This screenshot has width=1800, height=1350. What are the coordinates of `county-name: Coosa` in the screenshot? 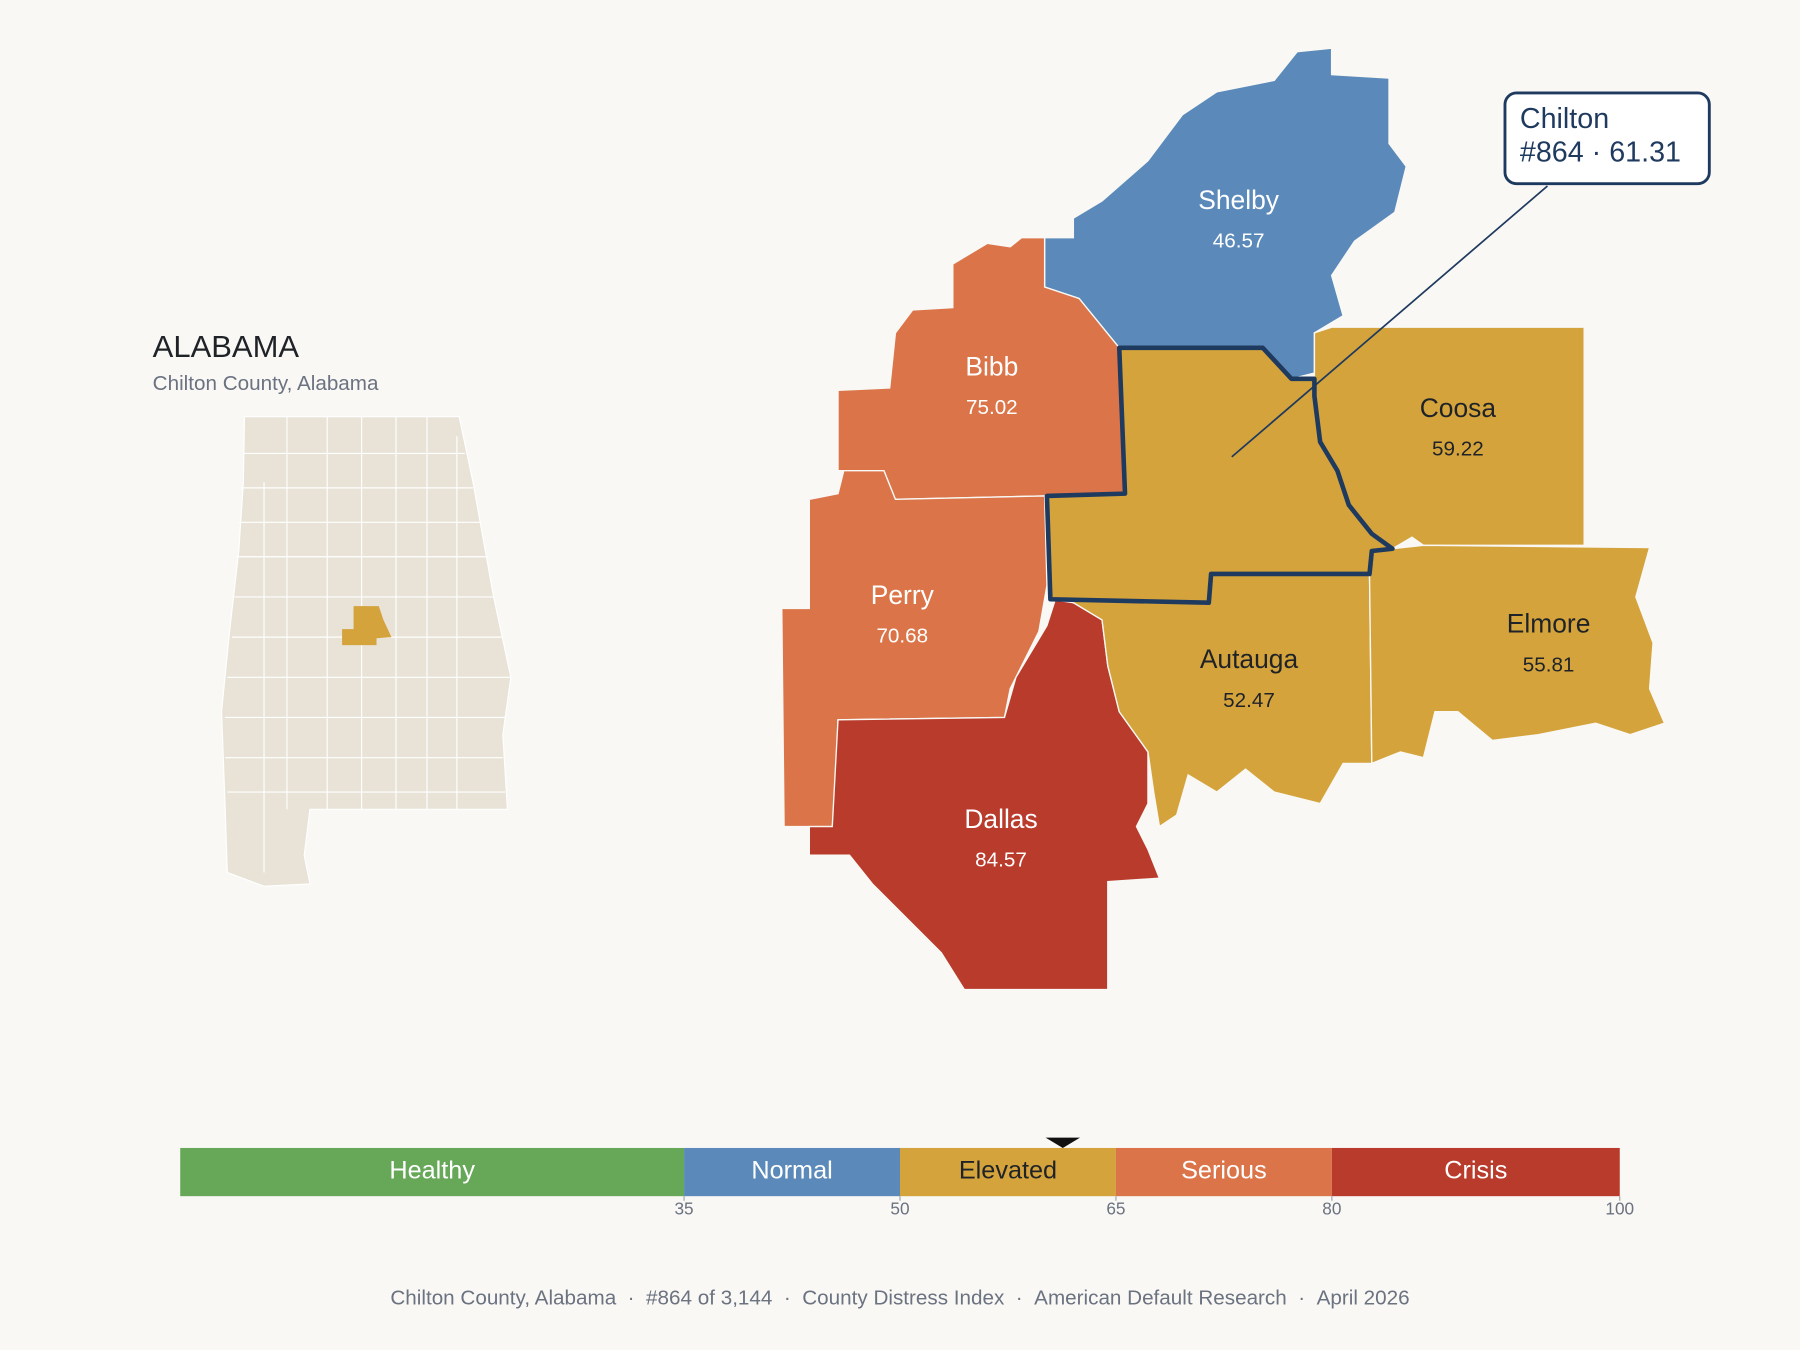 It's located at (1458, 408).